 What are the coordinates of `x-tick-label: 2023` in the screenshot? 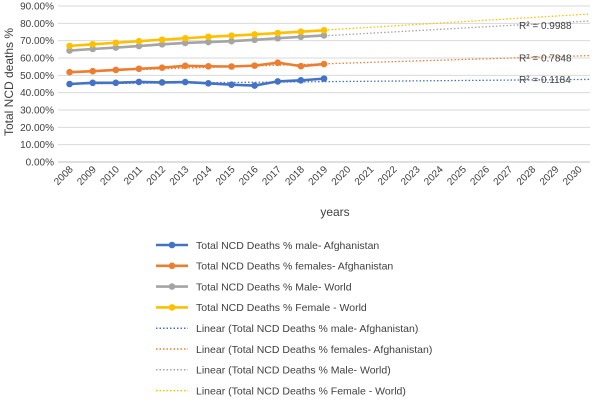 It's located at (411, 176).